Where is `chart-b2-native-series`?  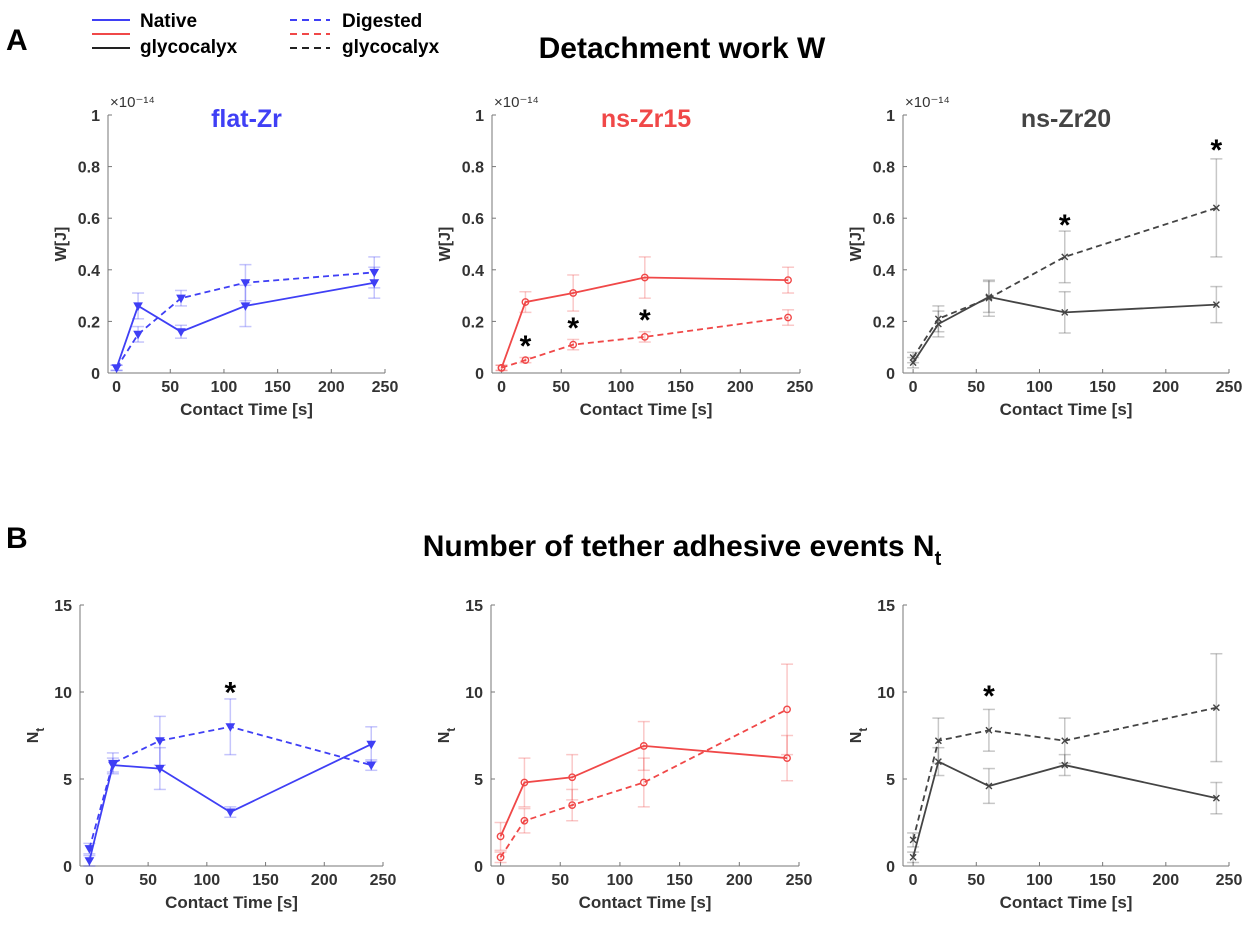 chart-b2-native-series is located at coordinates (644, 786).